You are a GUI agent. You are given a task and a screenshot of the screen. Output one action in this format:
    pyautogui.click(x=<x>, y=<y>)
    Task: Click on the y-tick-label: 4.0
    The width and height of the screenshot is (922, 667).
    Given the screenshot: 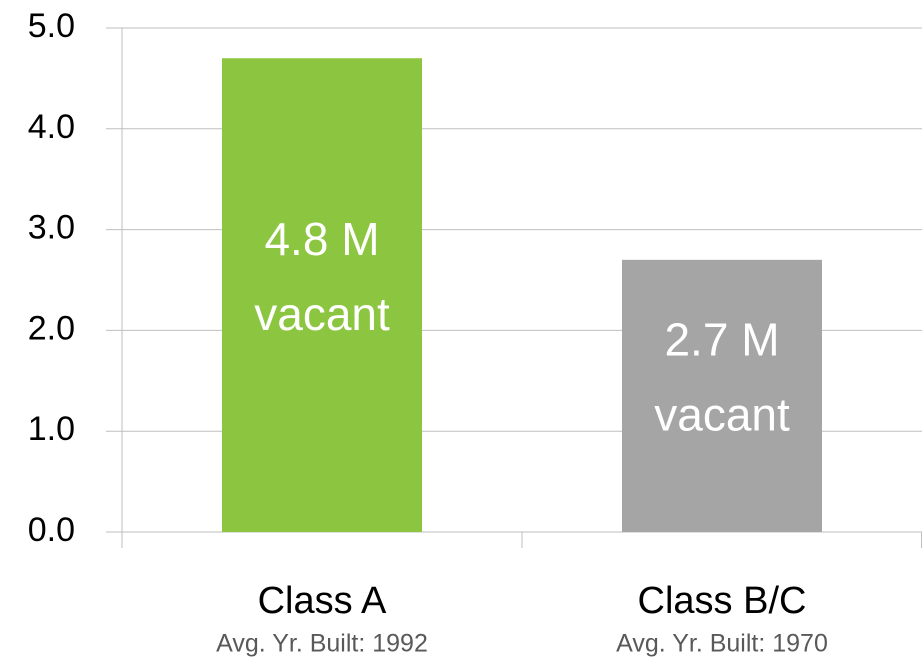 What is the action you would take?
    pyautogui.click(x=51, y=127)
    